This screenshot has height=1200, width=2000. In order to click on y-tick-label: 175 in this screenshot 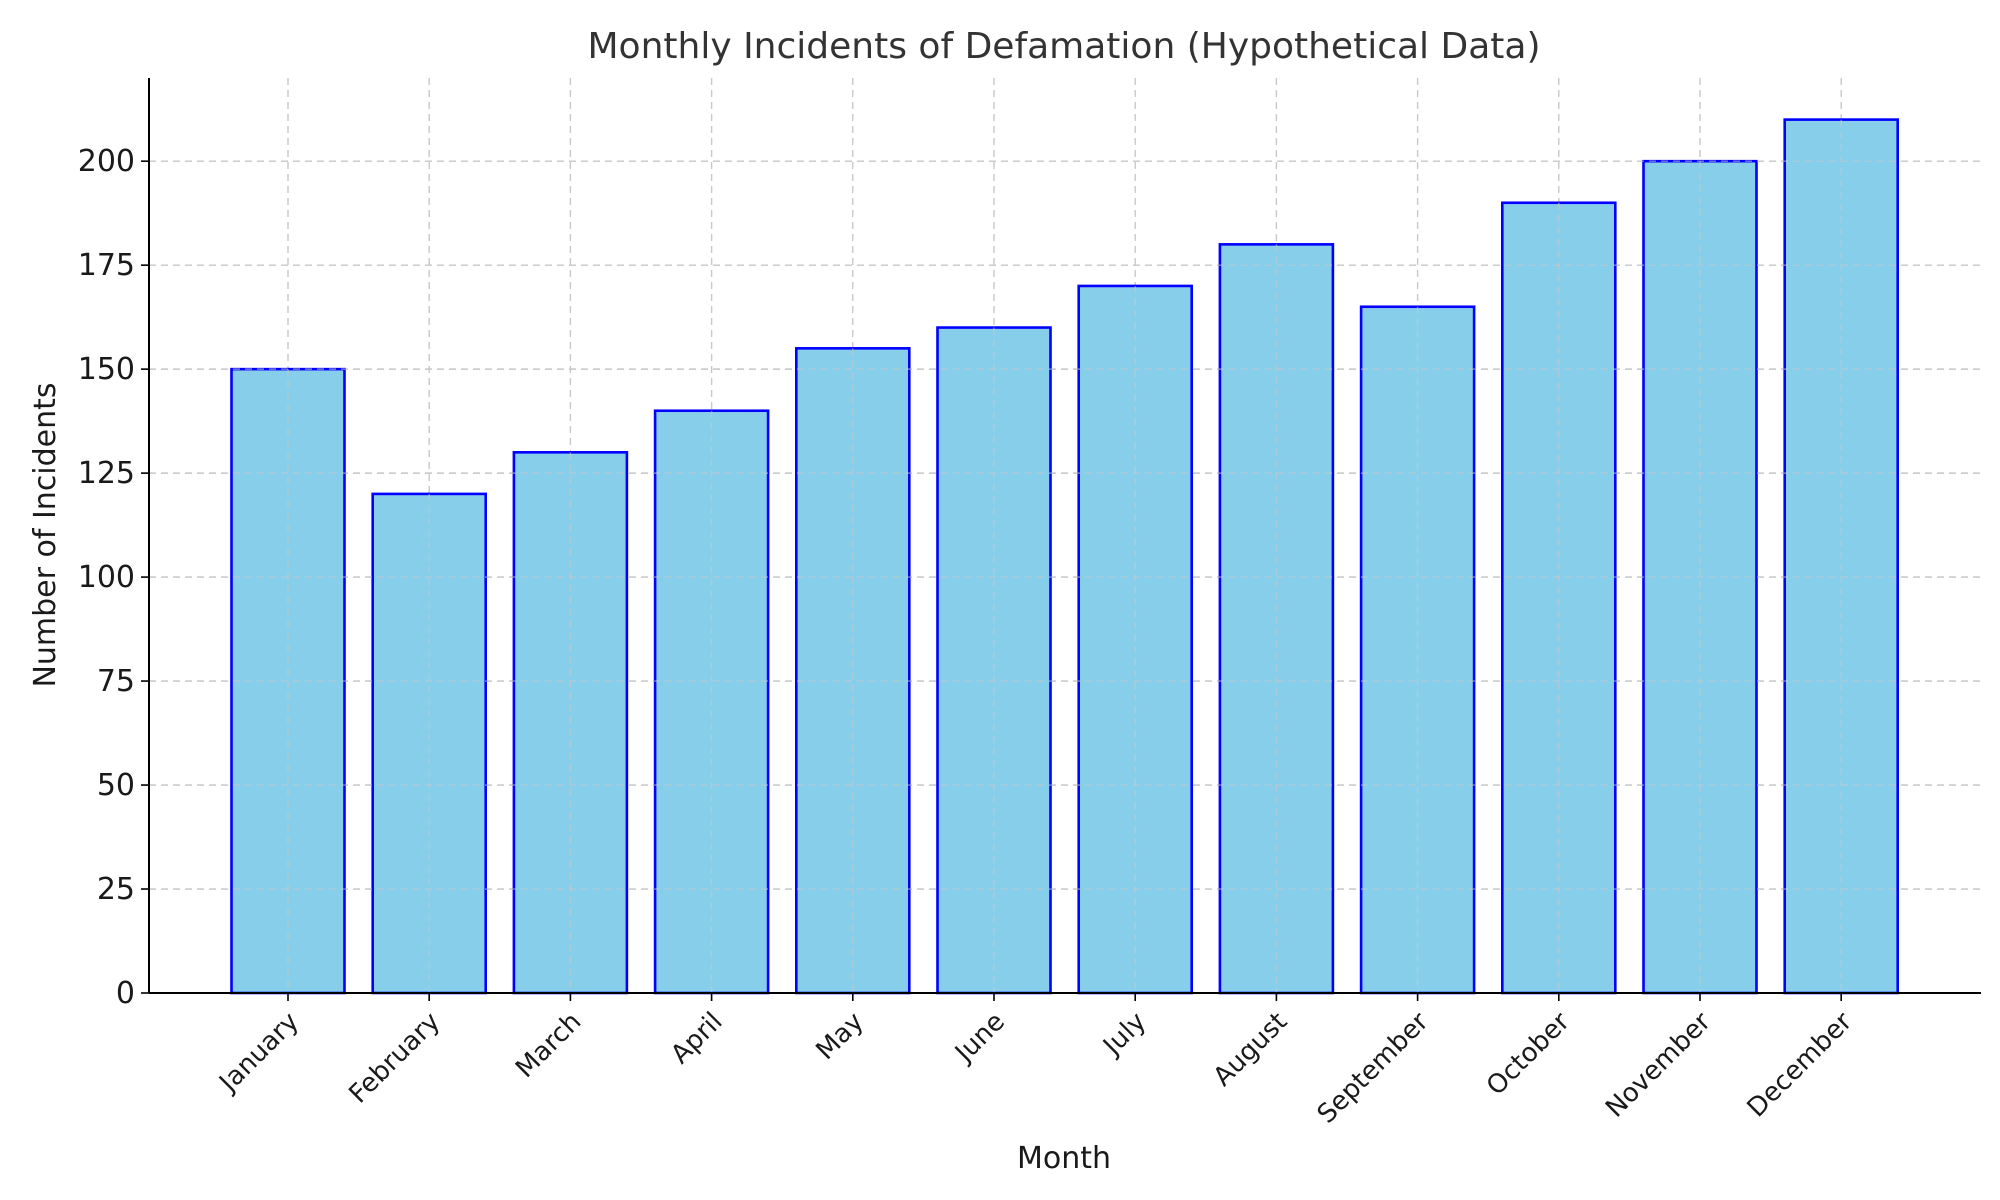, I will do `click(106, 265)`.